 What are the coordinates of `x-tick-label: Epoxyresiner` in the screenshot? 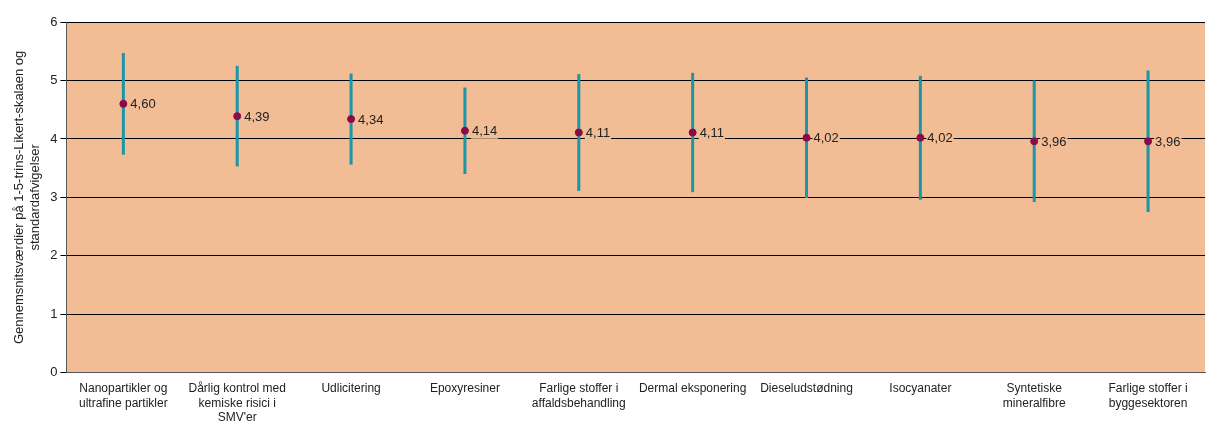 It's located at (464, 388).